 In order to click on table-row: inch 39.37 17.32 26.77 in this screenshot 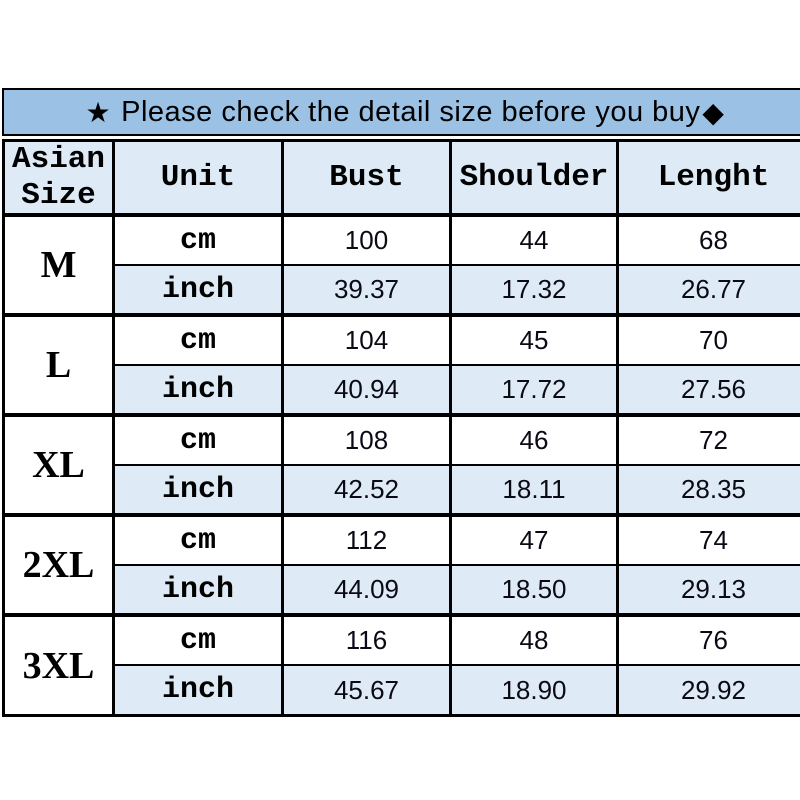, I will do `click(402, 290)`.